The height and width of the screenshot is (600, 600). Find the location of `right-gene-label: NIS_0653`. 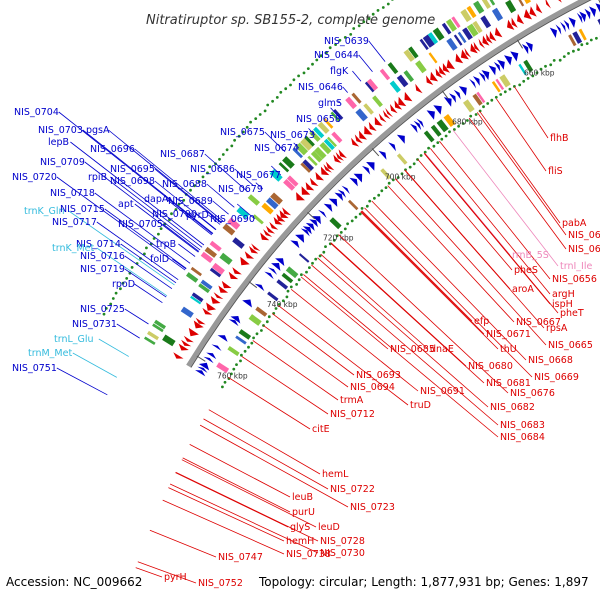

right-gene-label: NIS_0653 is located at coordinates (584, 235).